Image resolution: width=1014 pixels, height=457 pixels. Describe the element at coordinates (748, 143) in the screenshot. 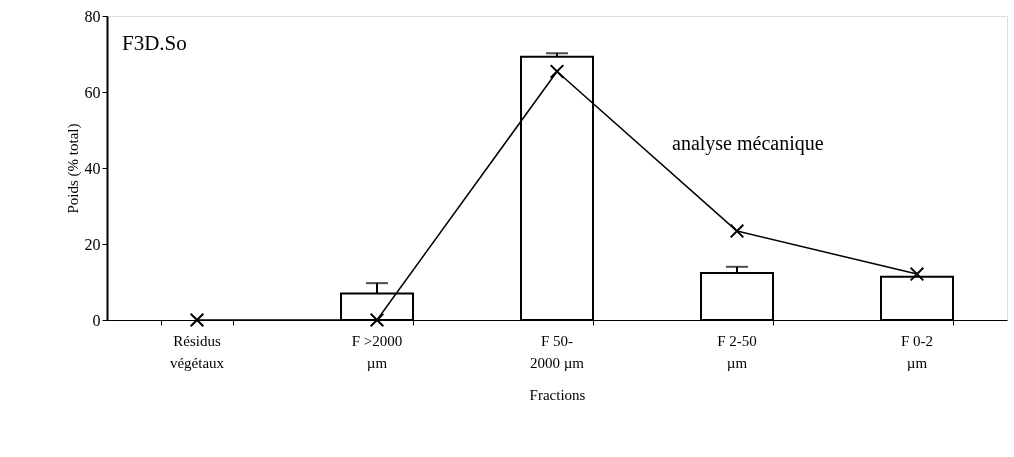

I see `series-label: analyse mécanique` at that location.